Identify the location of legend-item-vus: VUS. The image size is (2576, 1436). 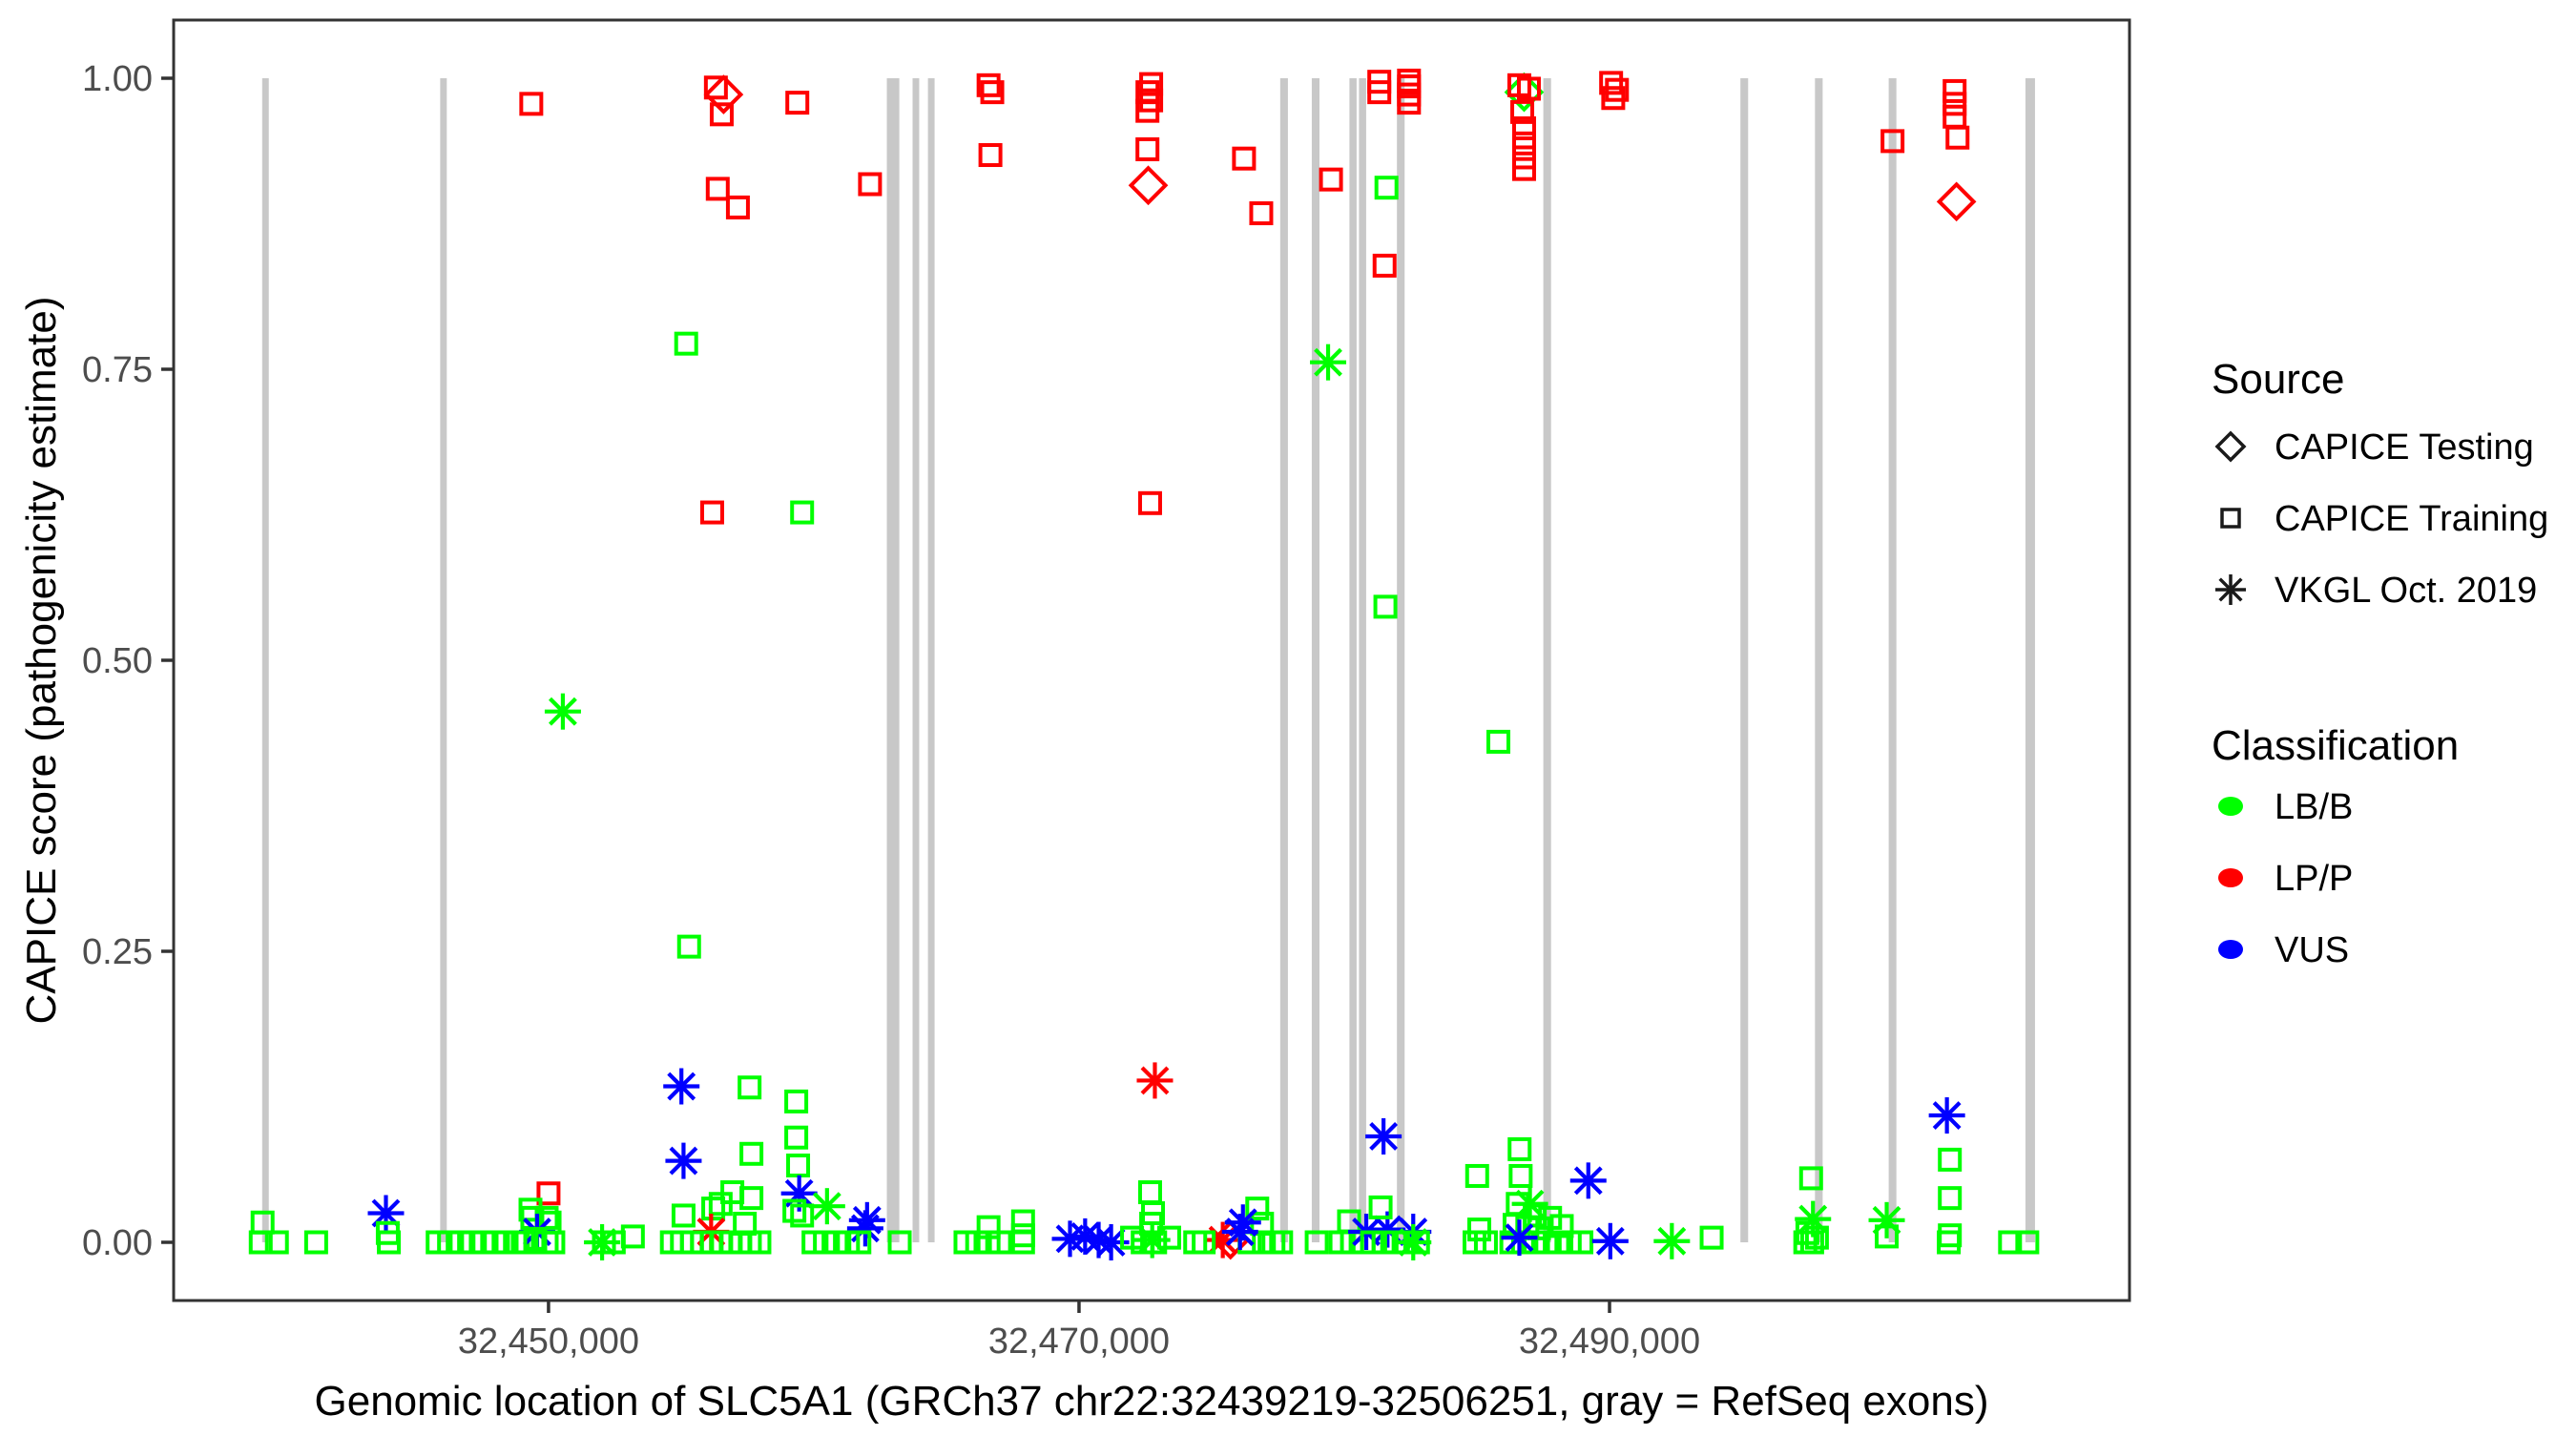
(2283, 950).